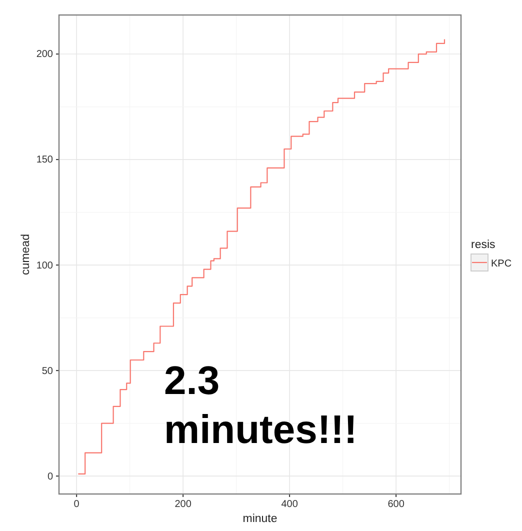 Image resolution: width=522 pixels, height=531 pixels. Describe the element at coordinates (48, 371) in the screenshot. I see `y-tick-label: 50` at that location.